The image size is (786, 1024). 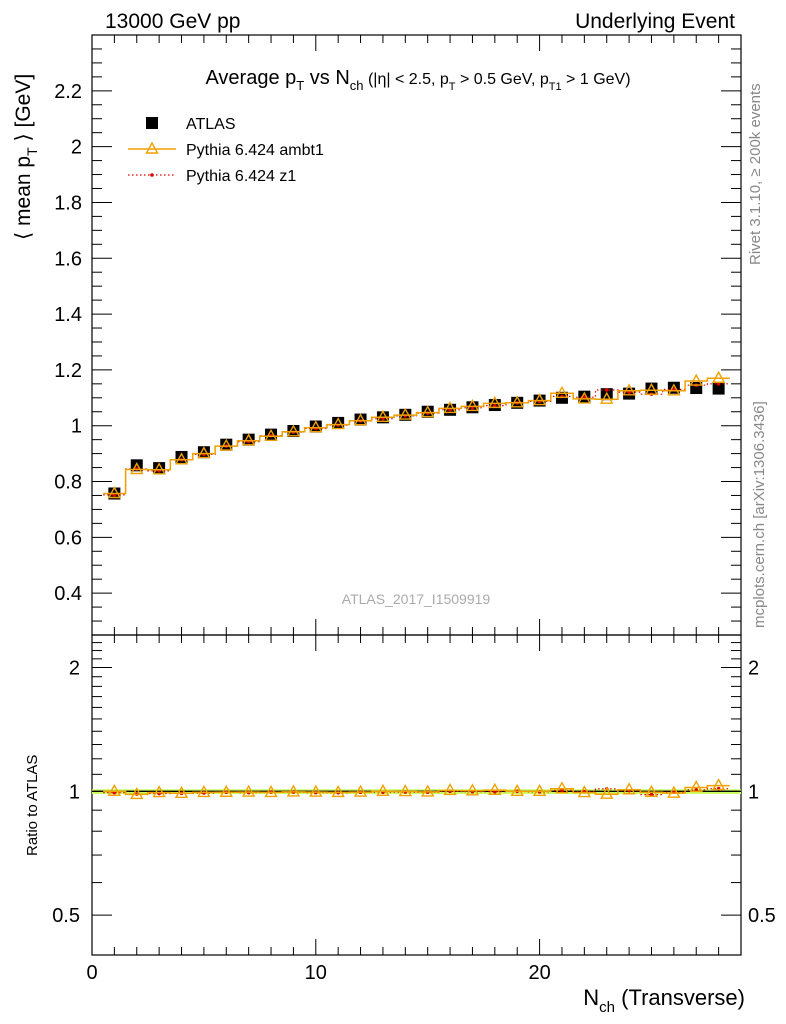 I want to click on header-left: 13000 GeV pp, so click(x=172, y=21).